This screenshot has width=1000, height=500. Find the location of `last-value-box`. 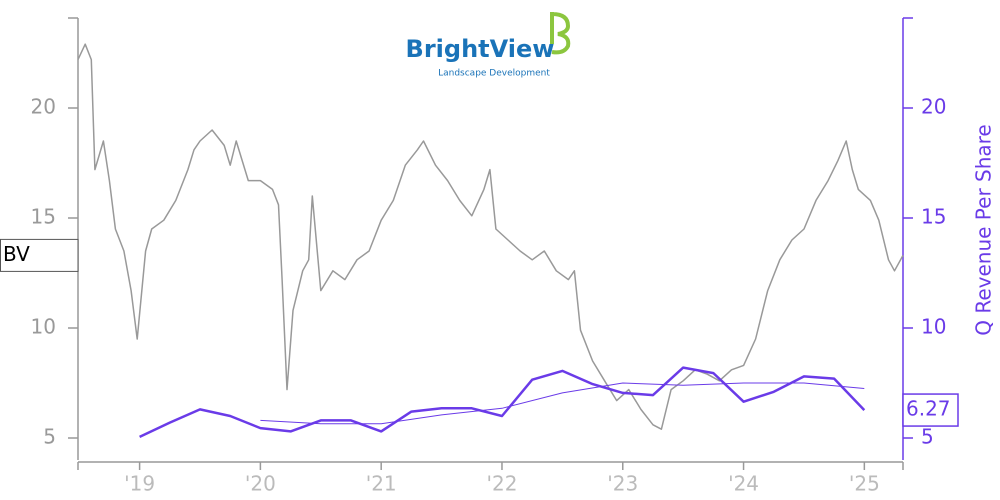

last-value-box is located at coordinates (930, 410).